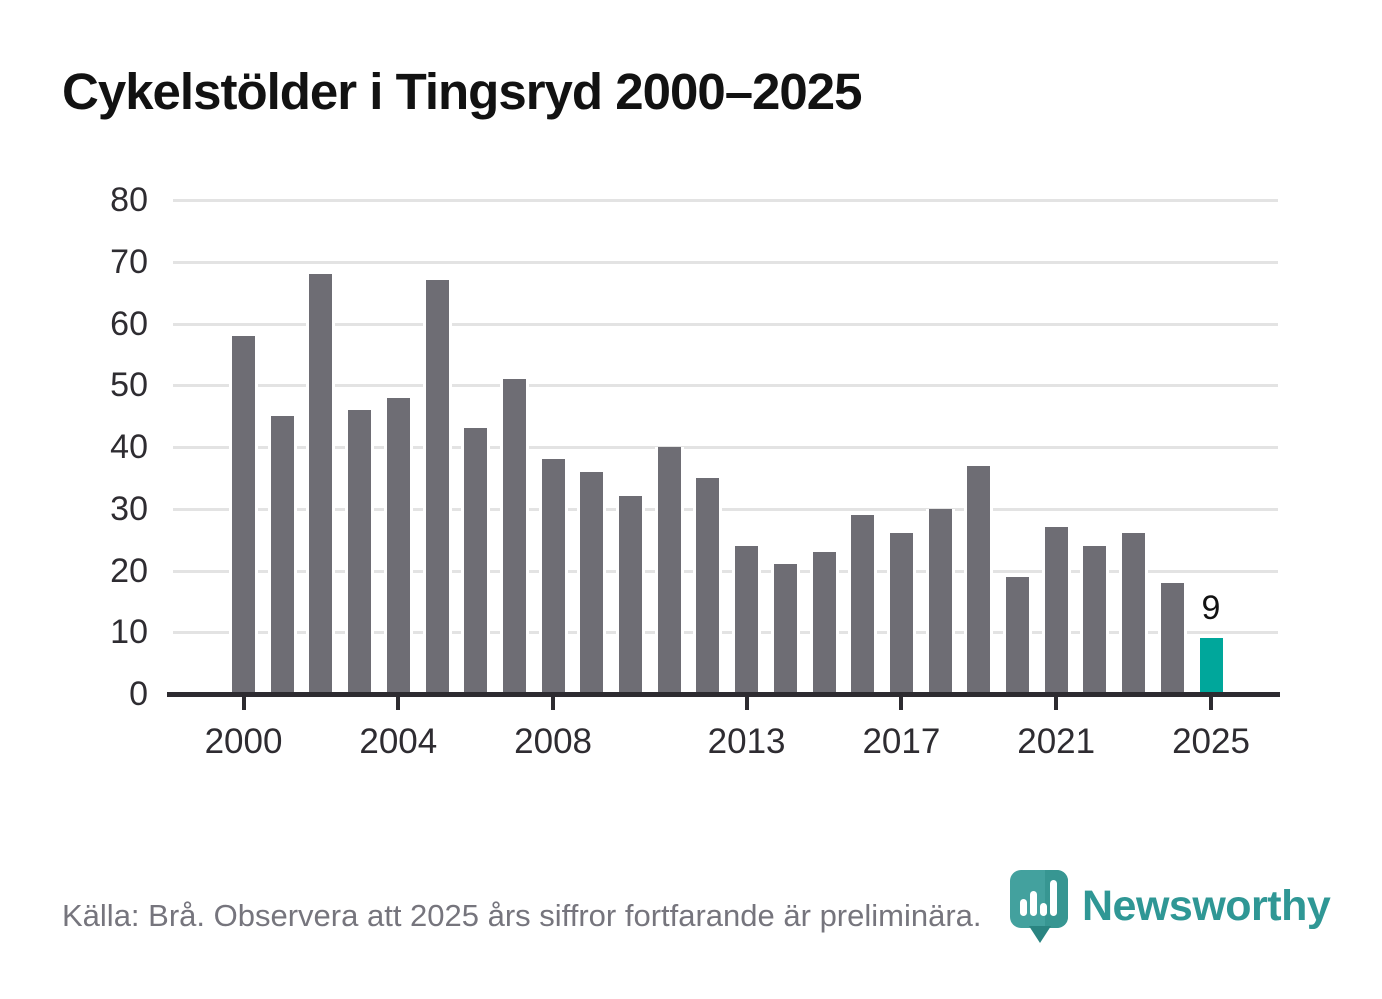  Describe the element at coordinates (462, 91) in the screenshot. I see `chart-title: Cykelstölder i Tingsryd 2000–2025` at that location.